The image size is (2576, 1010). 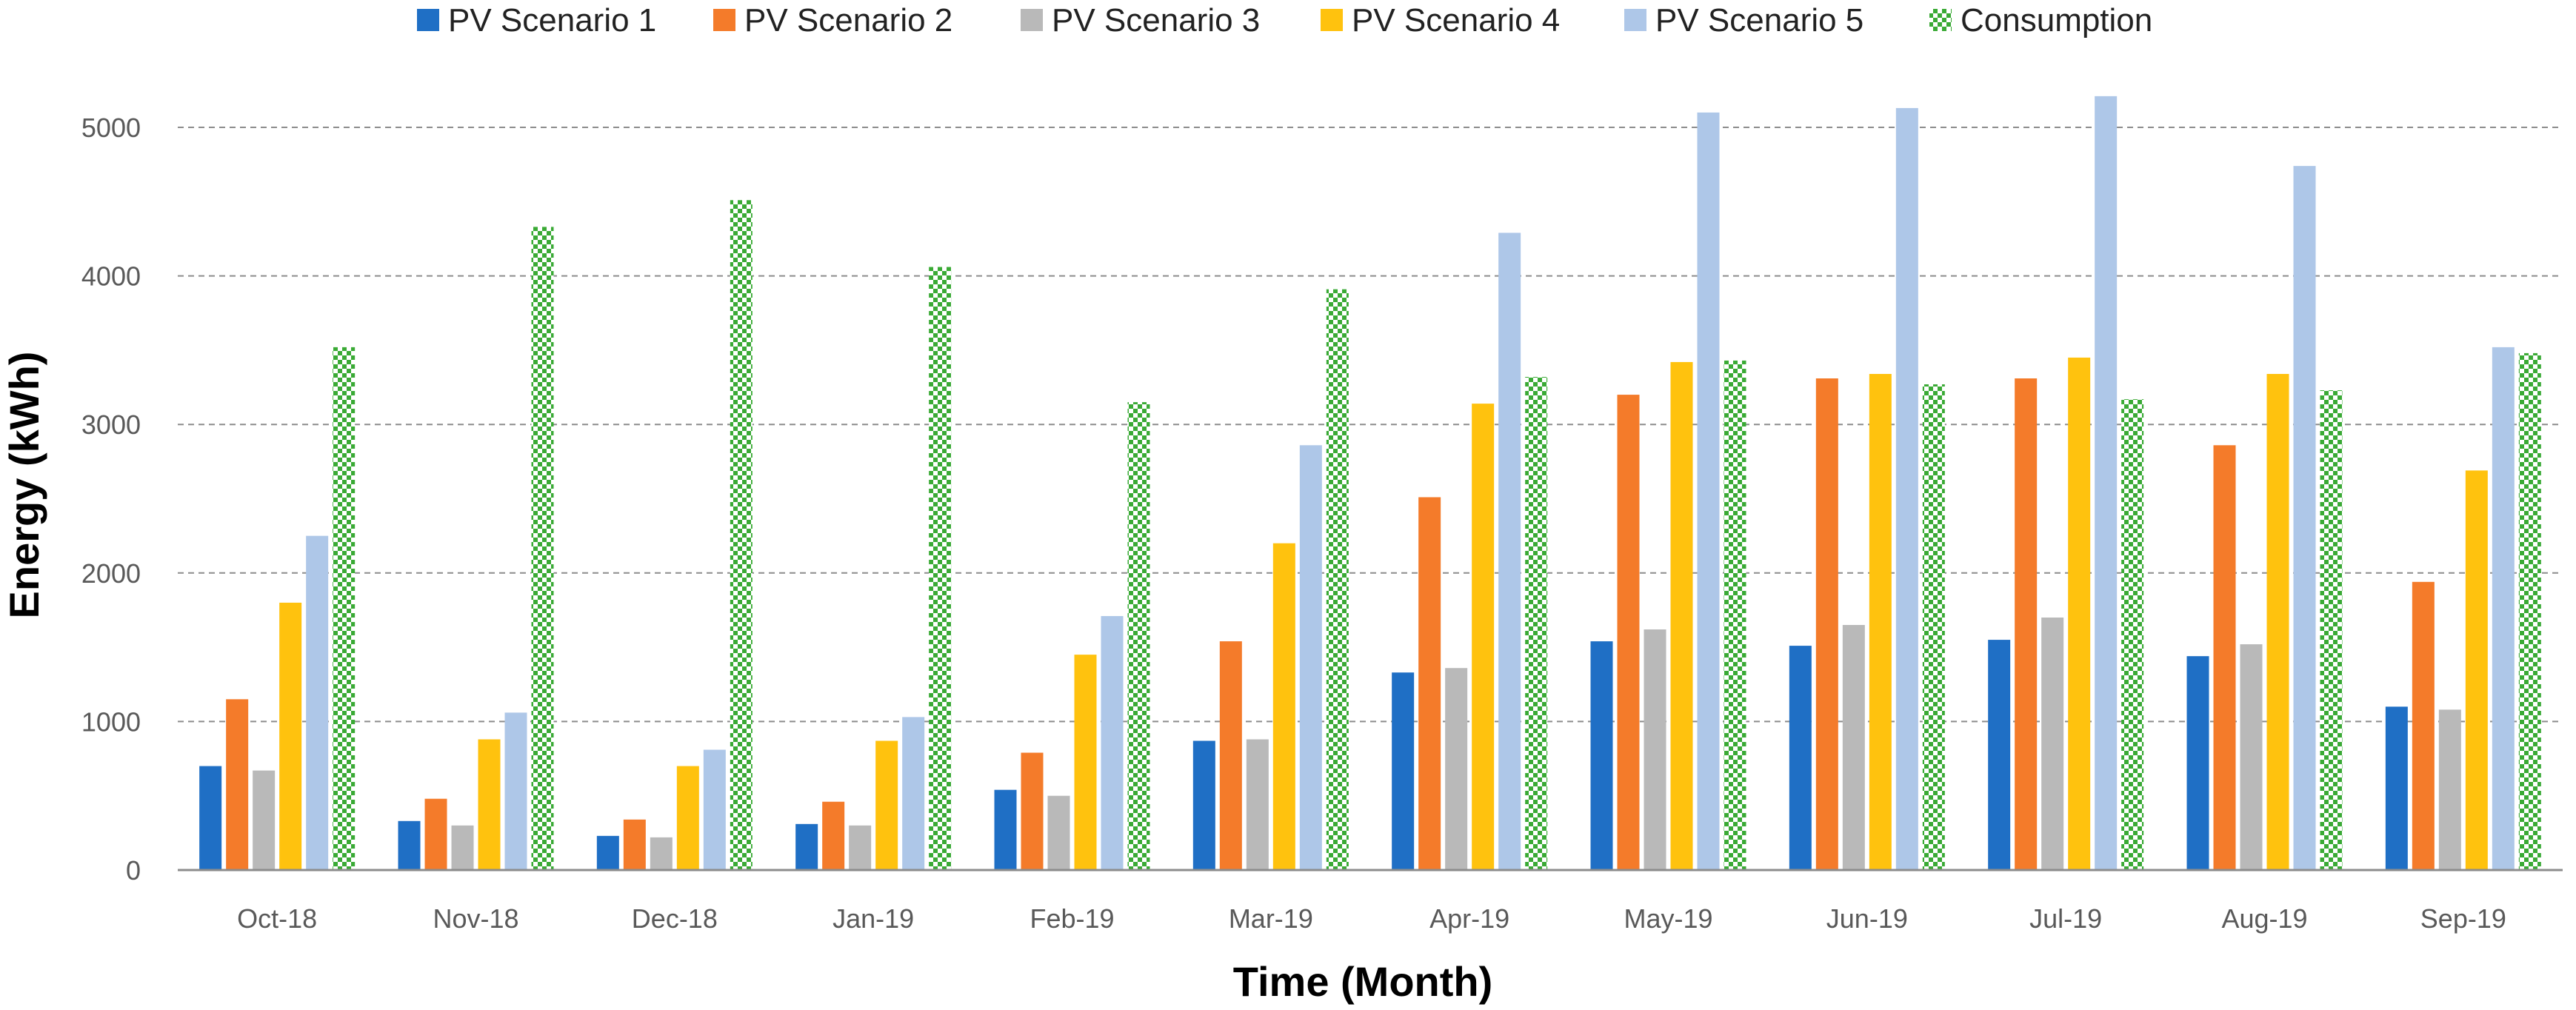 I want to click on y-tick-label: 0, so click(x=133, y=871).